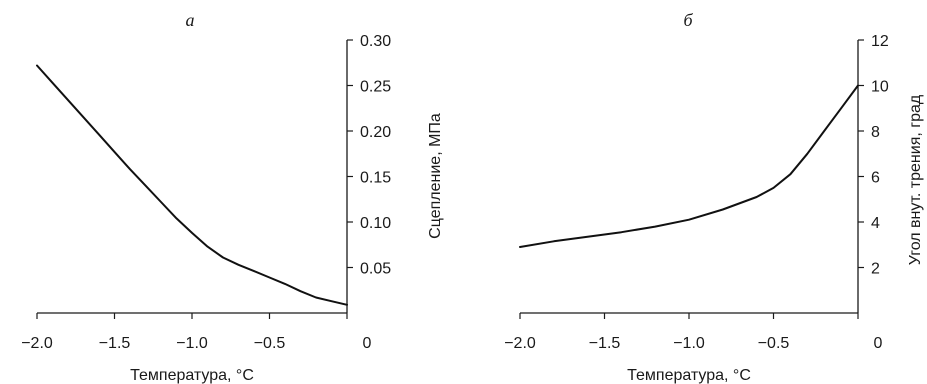  I want to click on y-tick-label: 0.10, so click(375, 223).